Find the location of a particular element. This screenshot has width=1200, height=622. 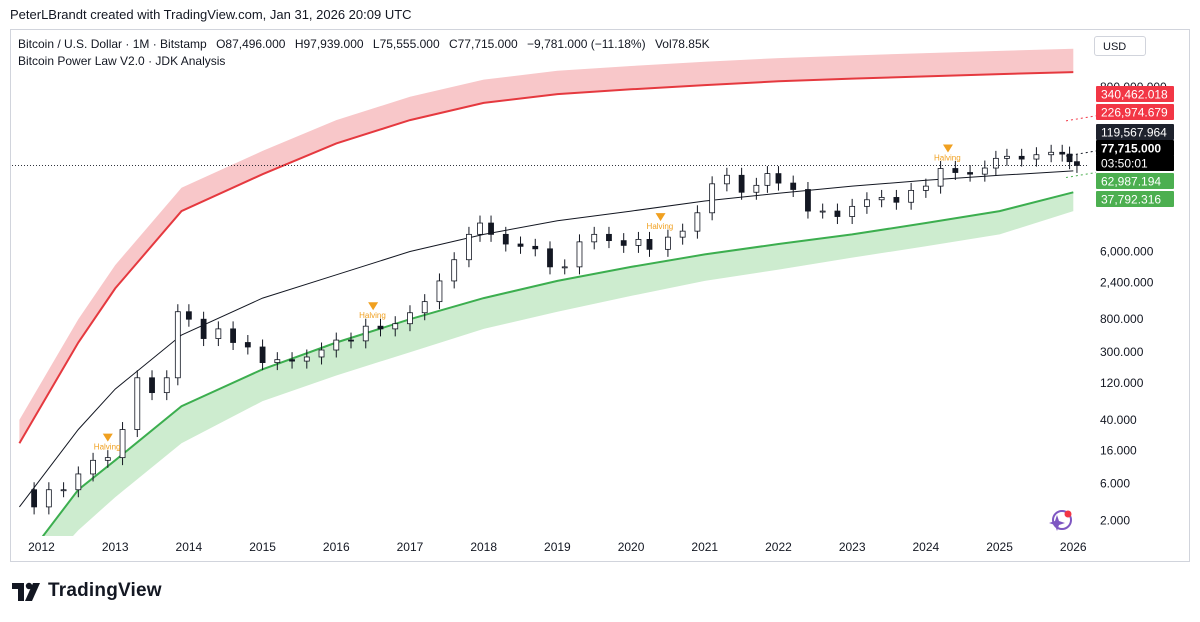

tradingview-logo: TradingView is located at coordinates (87, 591).